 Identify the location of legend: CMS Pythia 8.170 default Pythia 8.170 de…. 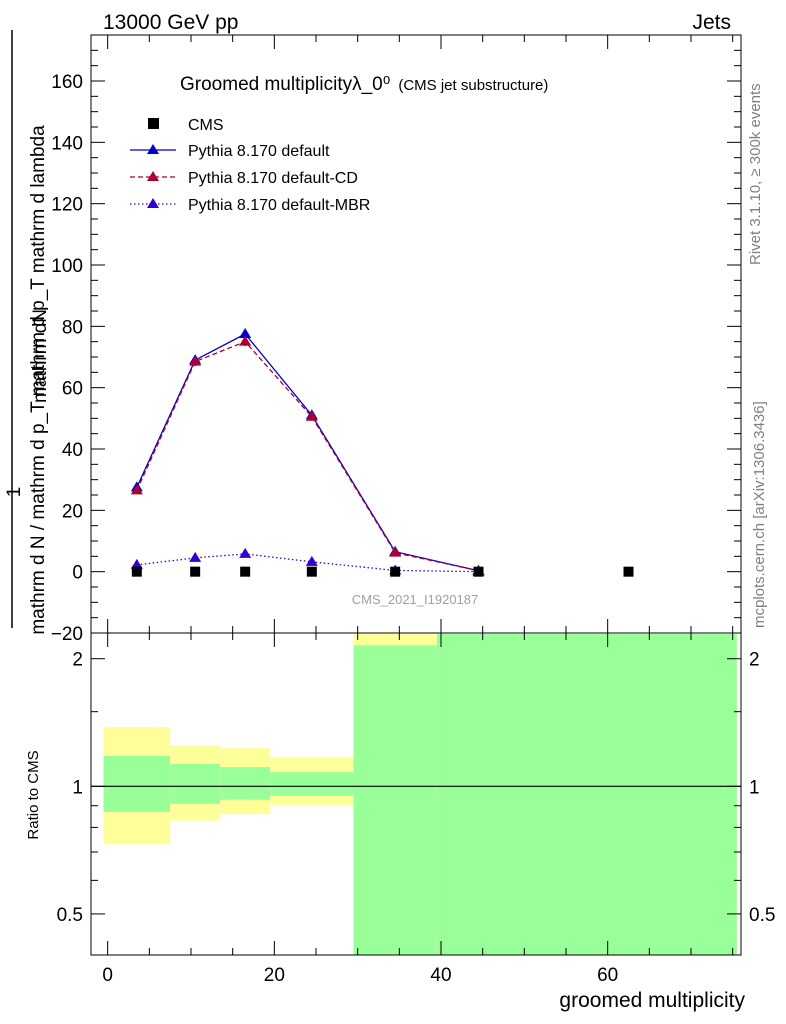
(250, 165).